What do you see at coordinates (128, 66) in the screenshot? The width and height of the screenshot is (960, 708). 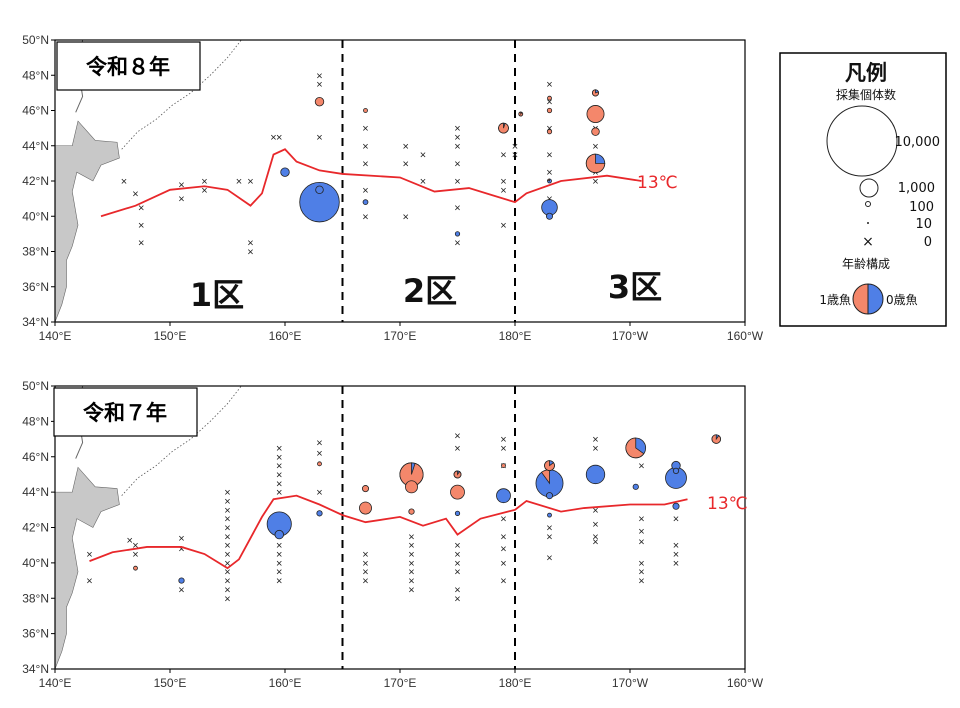 I see `panel-reiwa8-badge: 令和８年` at bounding box center [128, 66].